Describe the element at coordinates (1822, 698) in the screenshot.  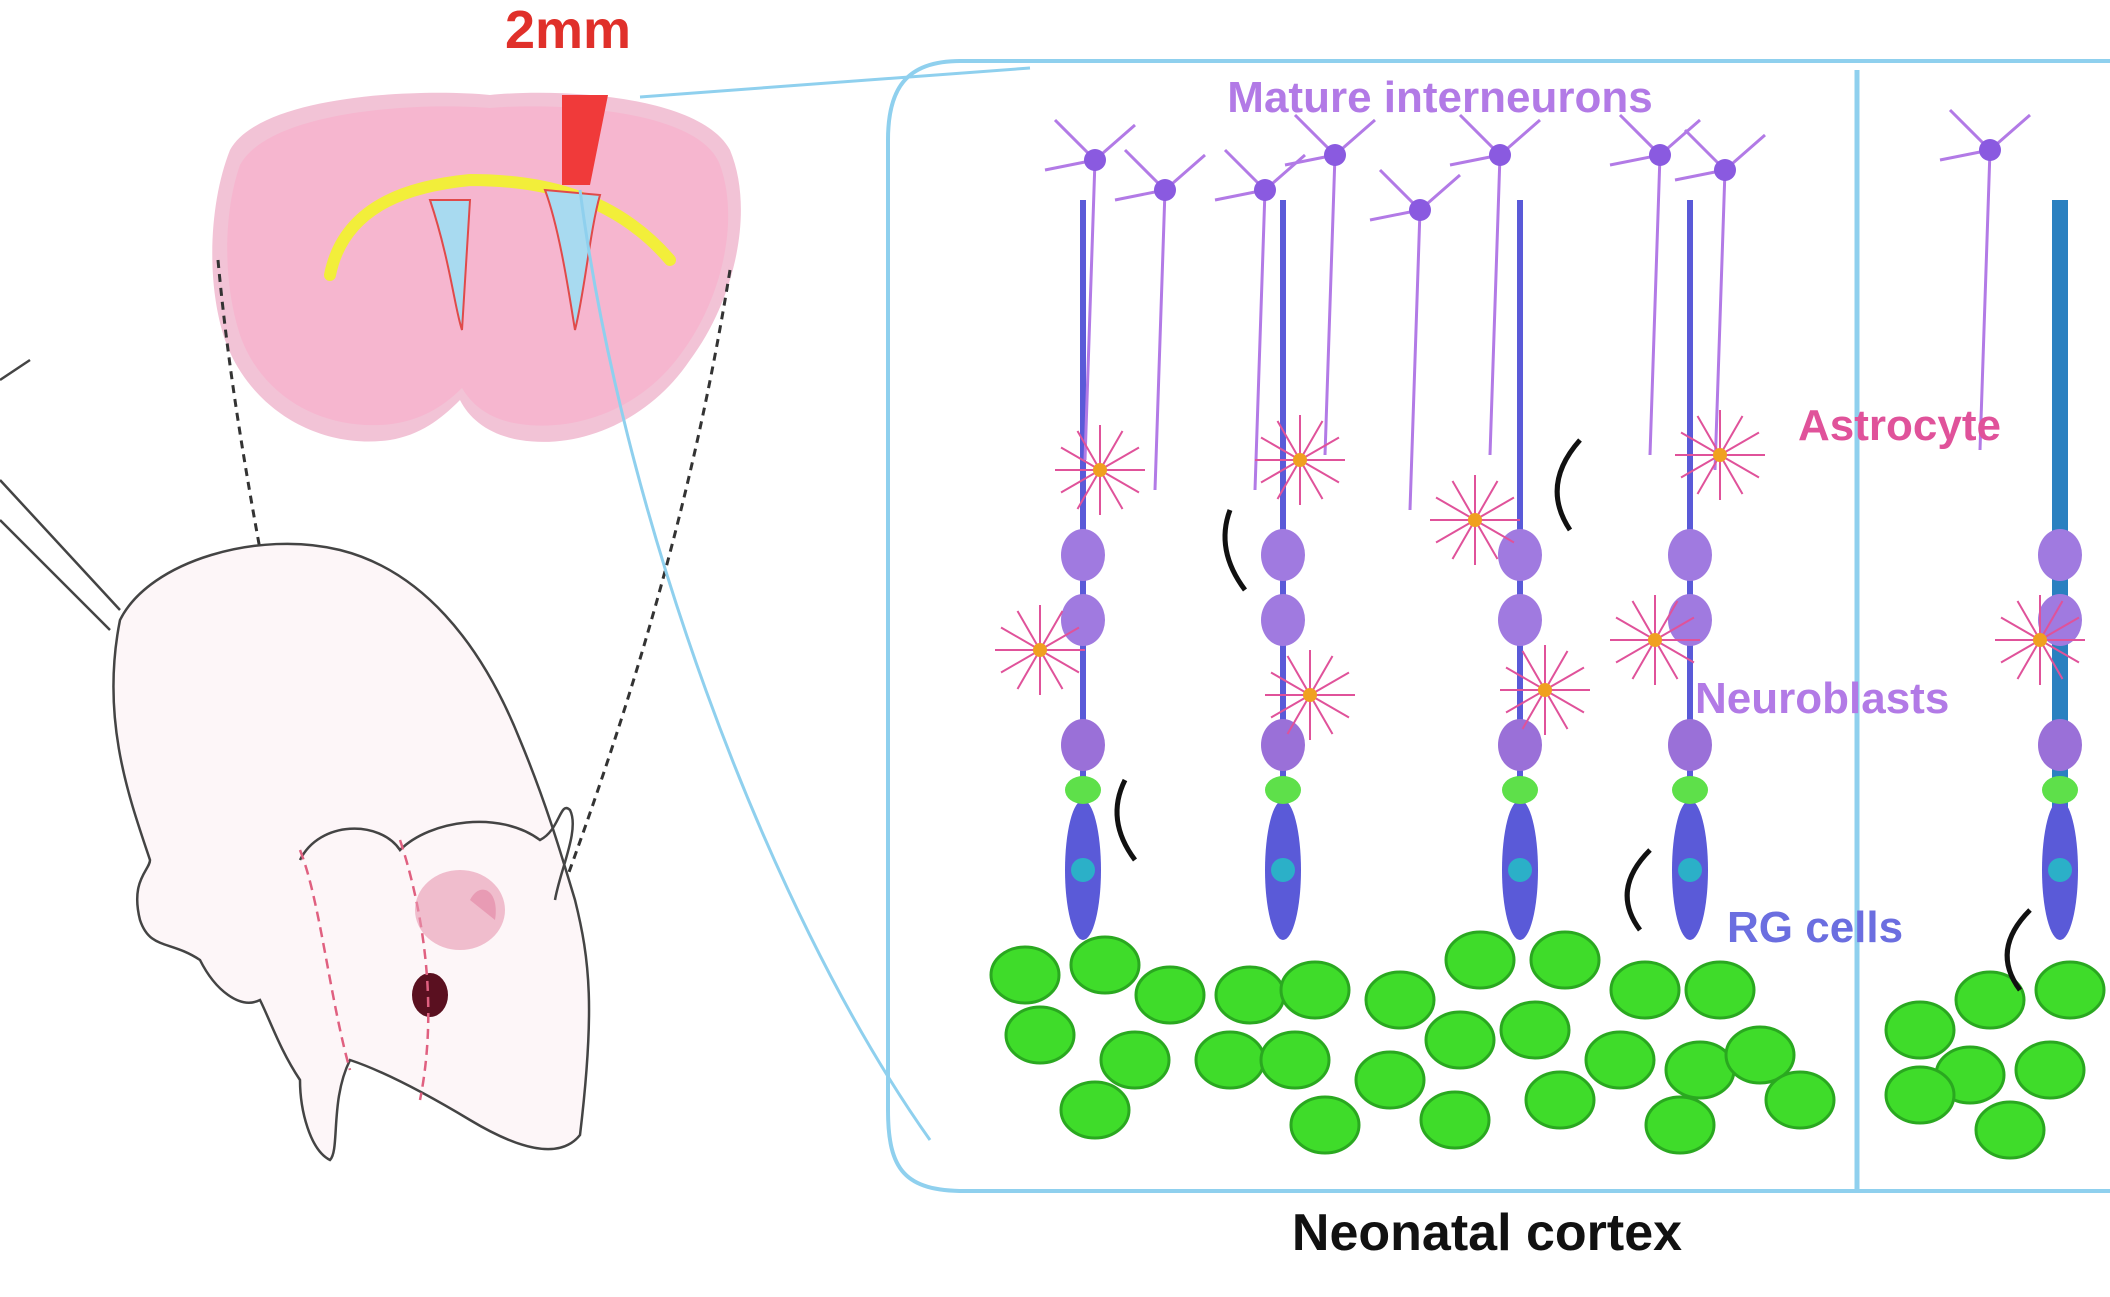
I see `label-neuroblasts: Neuroblasts` at that location.